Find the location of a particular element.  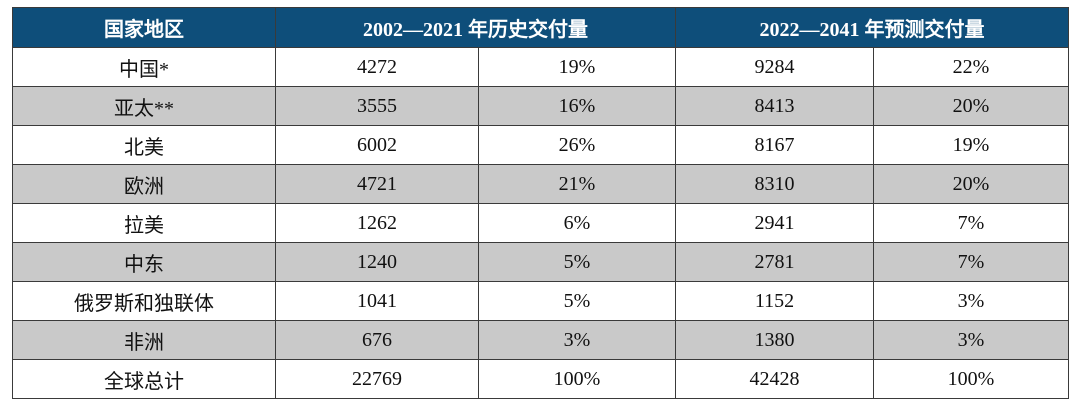

value-cell: 8167 is located at coordinates (774, 145).